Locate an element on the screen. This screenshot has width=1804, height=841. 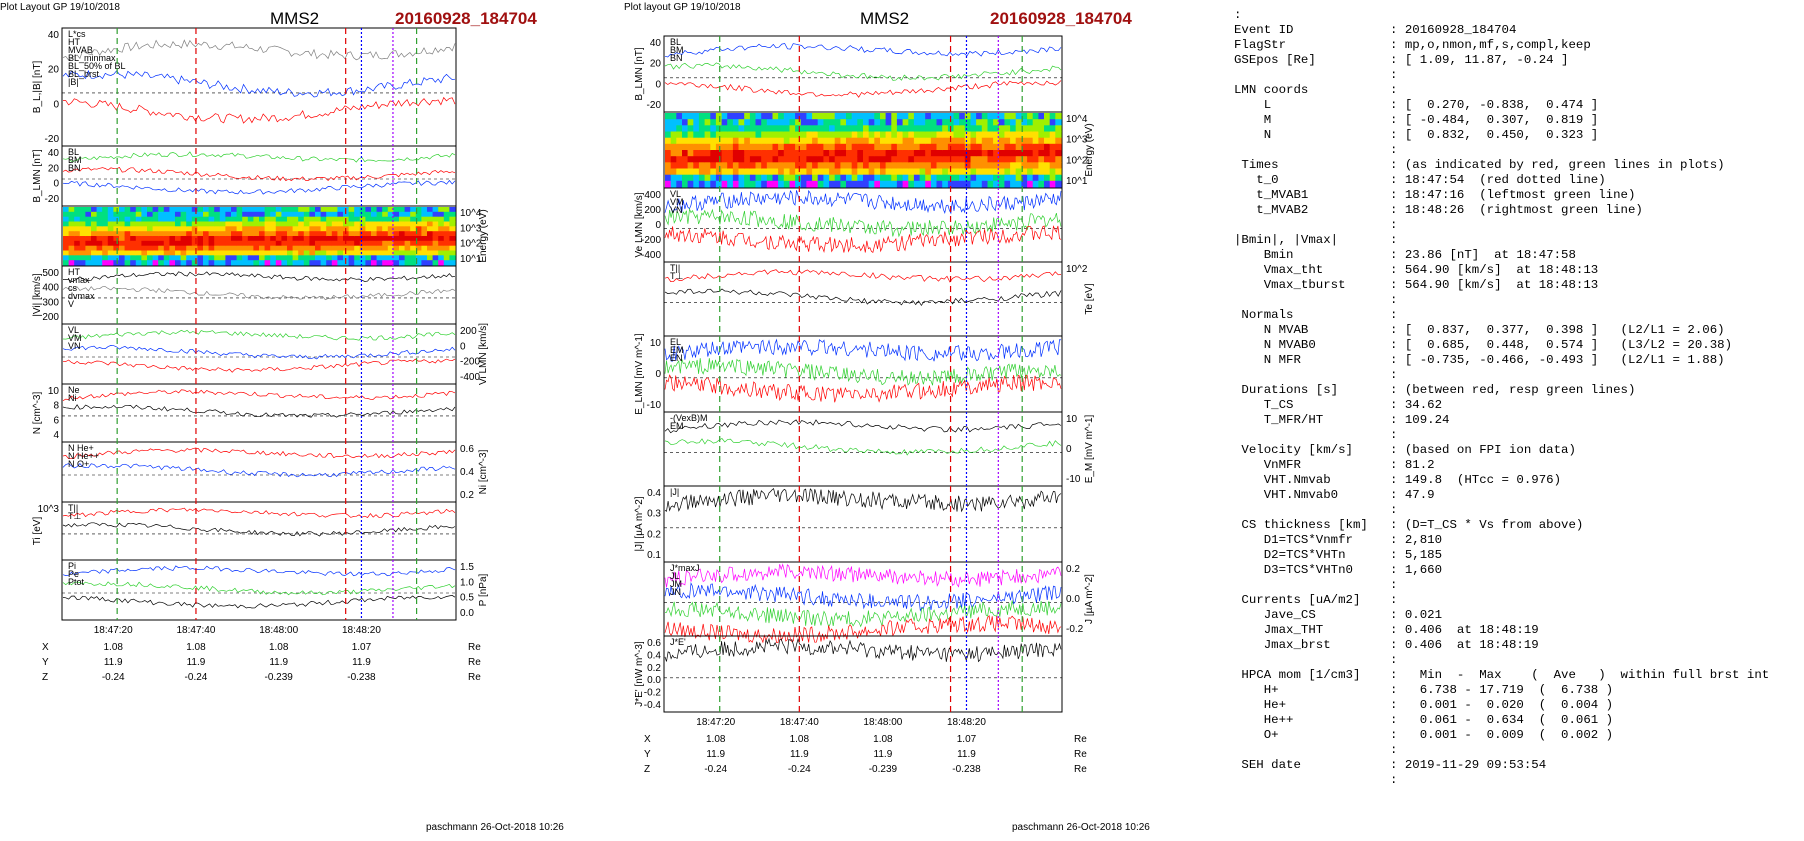
y-tick-label: -10 is located at coordinates (1073, 479).